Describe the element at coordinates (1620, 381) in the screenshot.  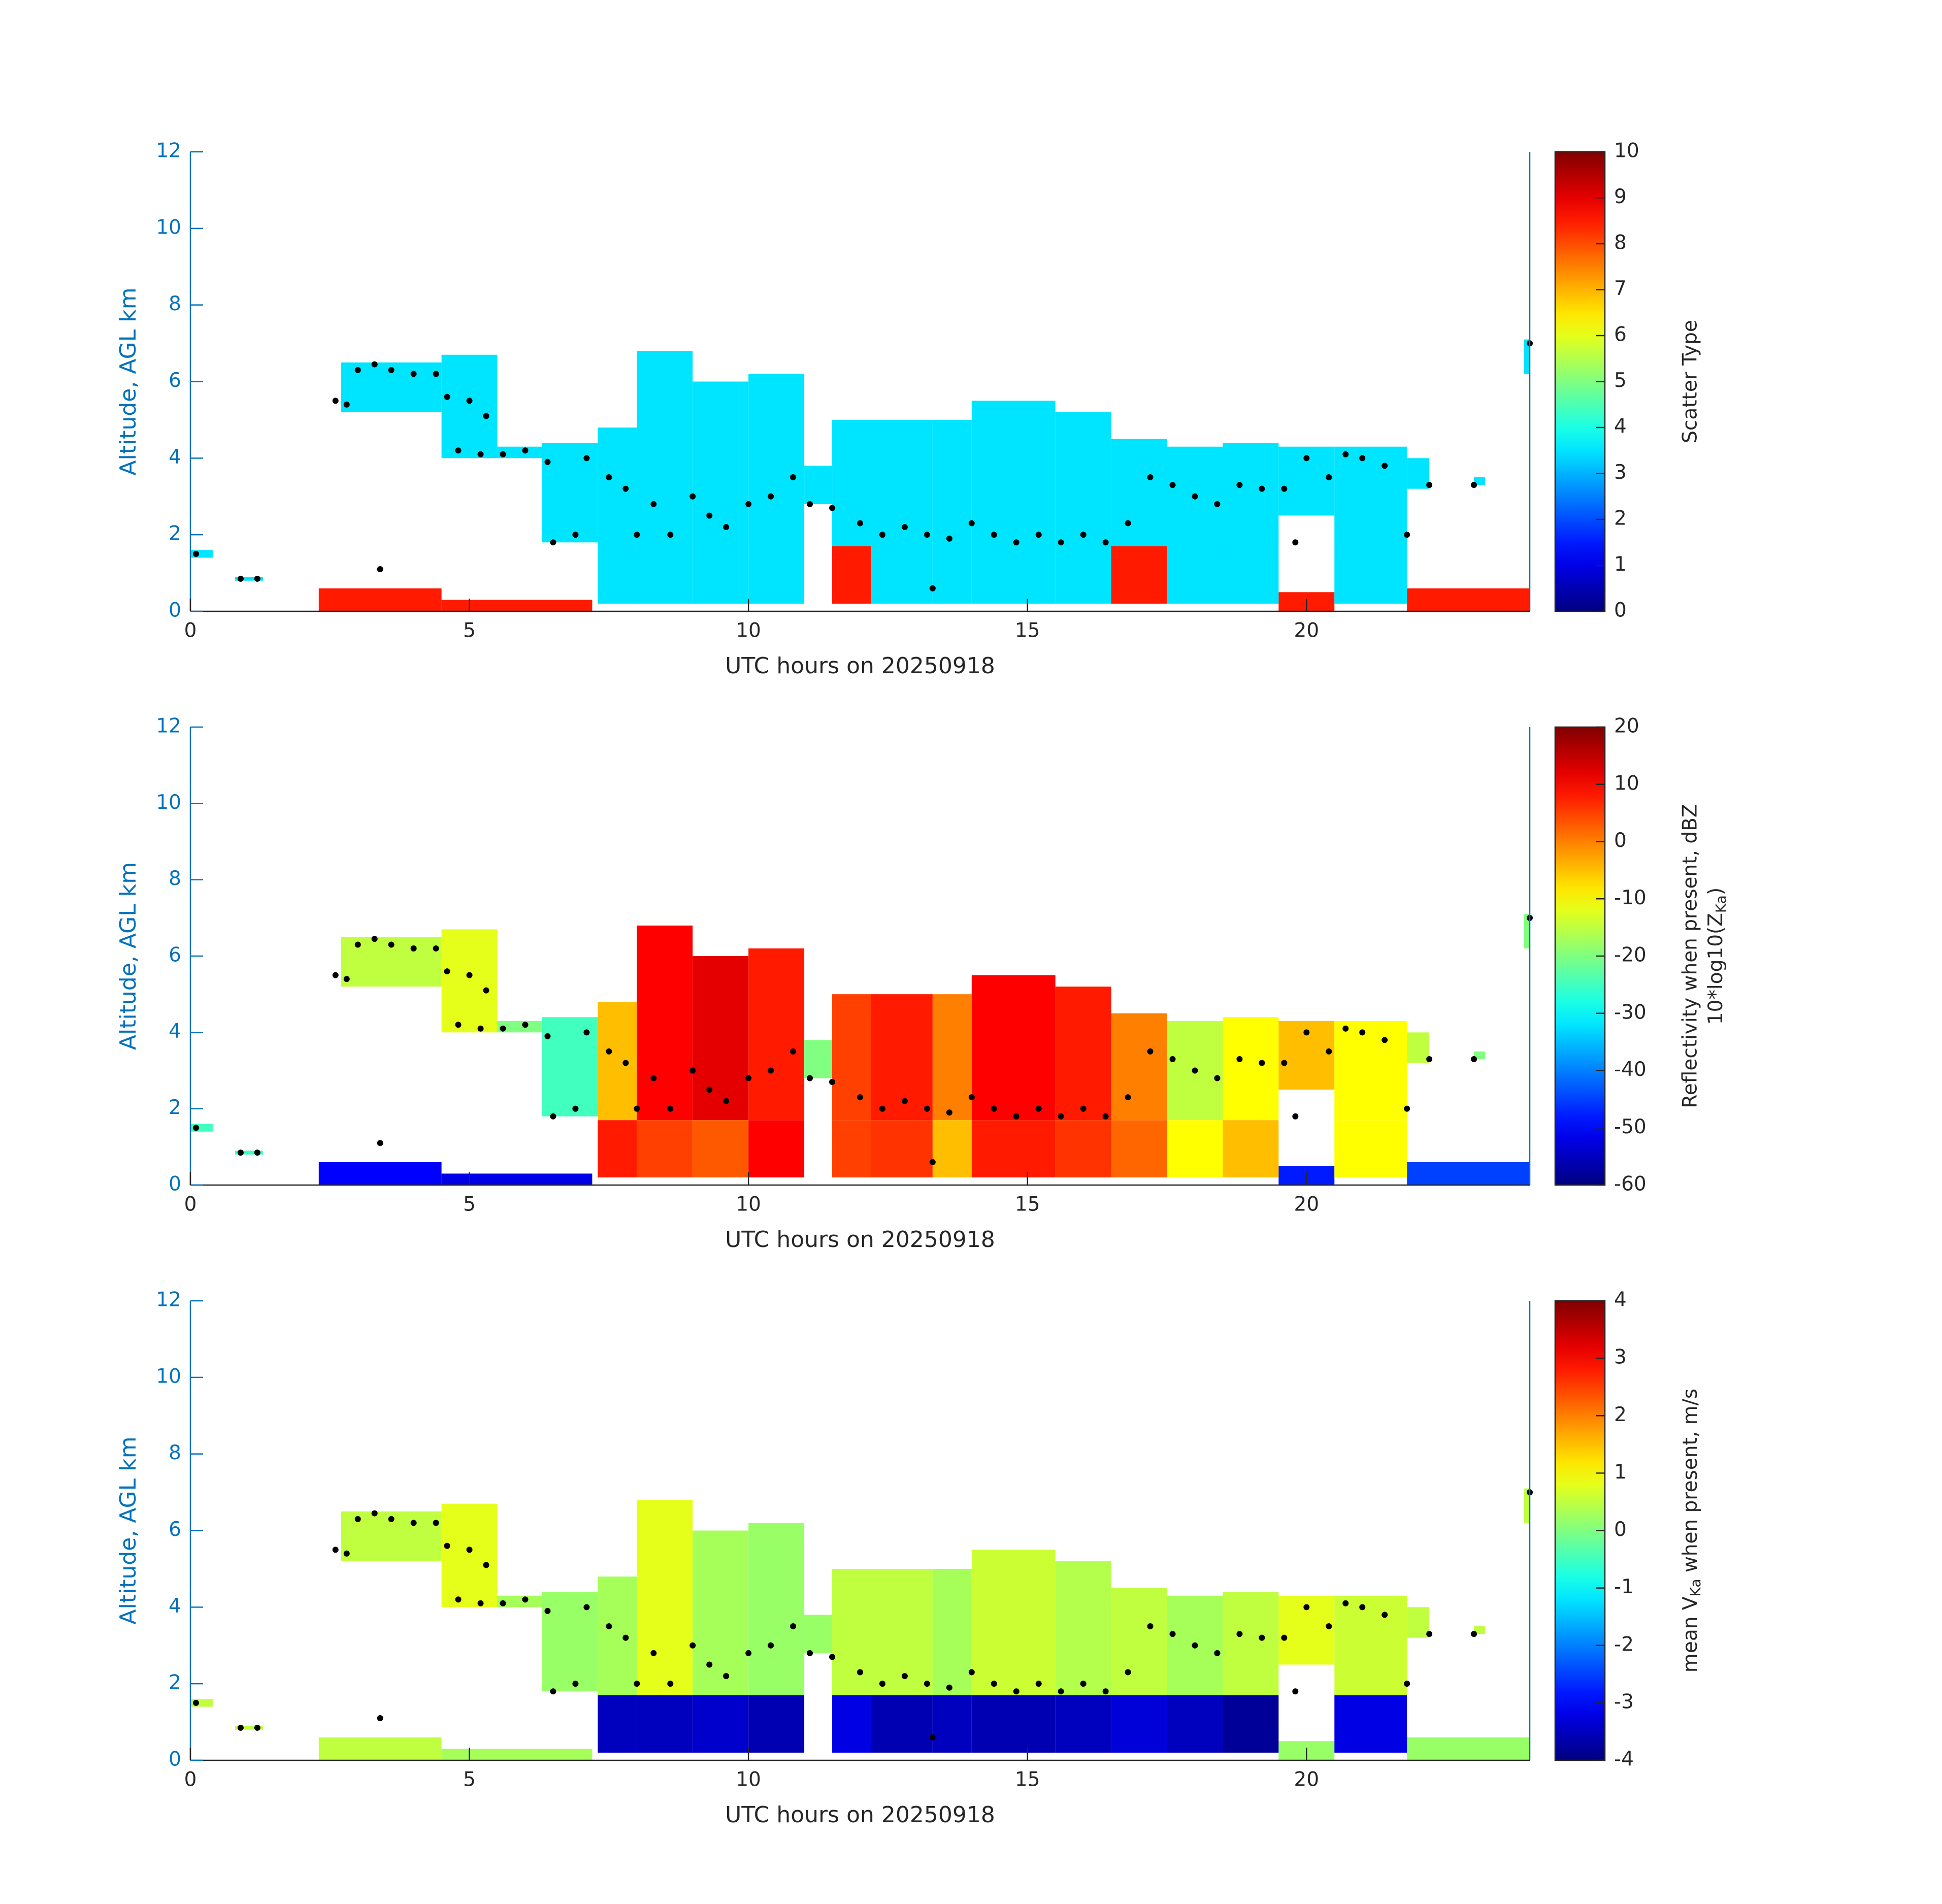
I see `colorbar-tick-label: 5` at that location.